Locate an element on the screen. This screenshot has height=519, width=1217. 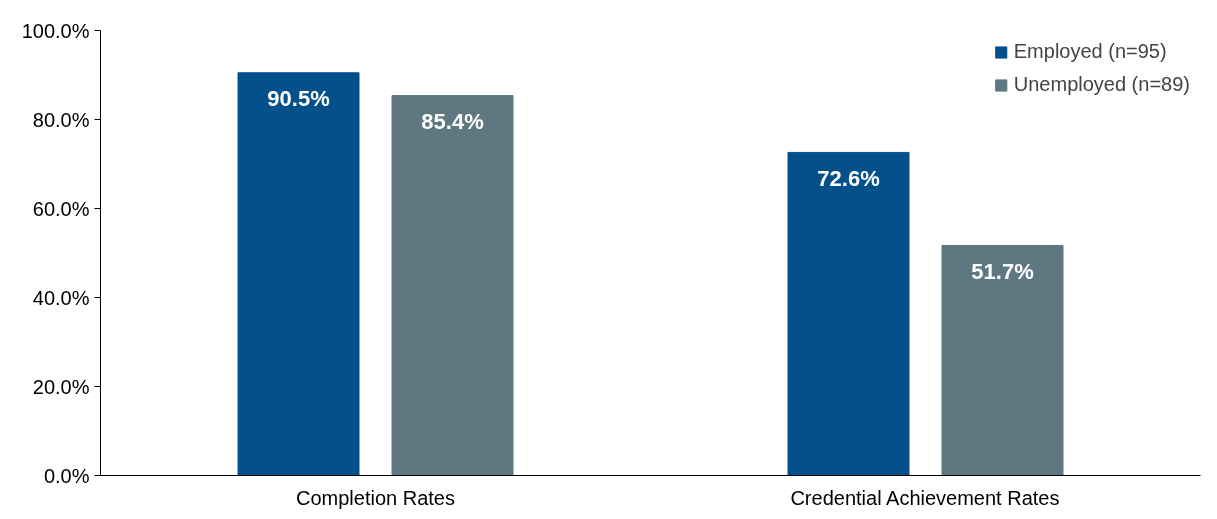
data-label: 51.7% is located at coordinates (1002, 271).